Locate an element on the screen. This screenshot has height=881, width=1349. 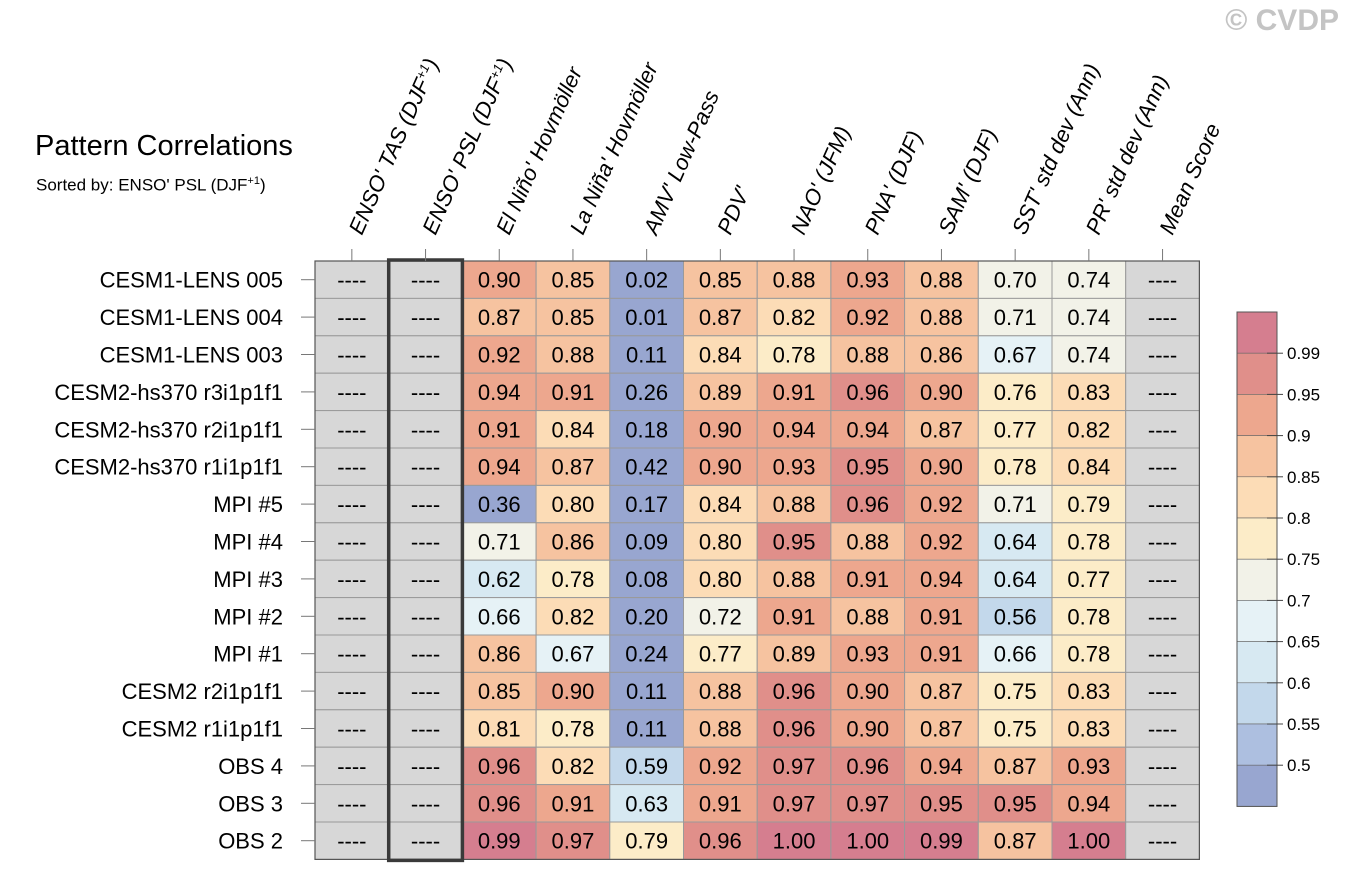
cell-value-label: 0.36 is located at coordinates (499, 504).